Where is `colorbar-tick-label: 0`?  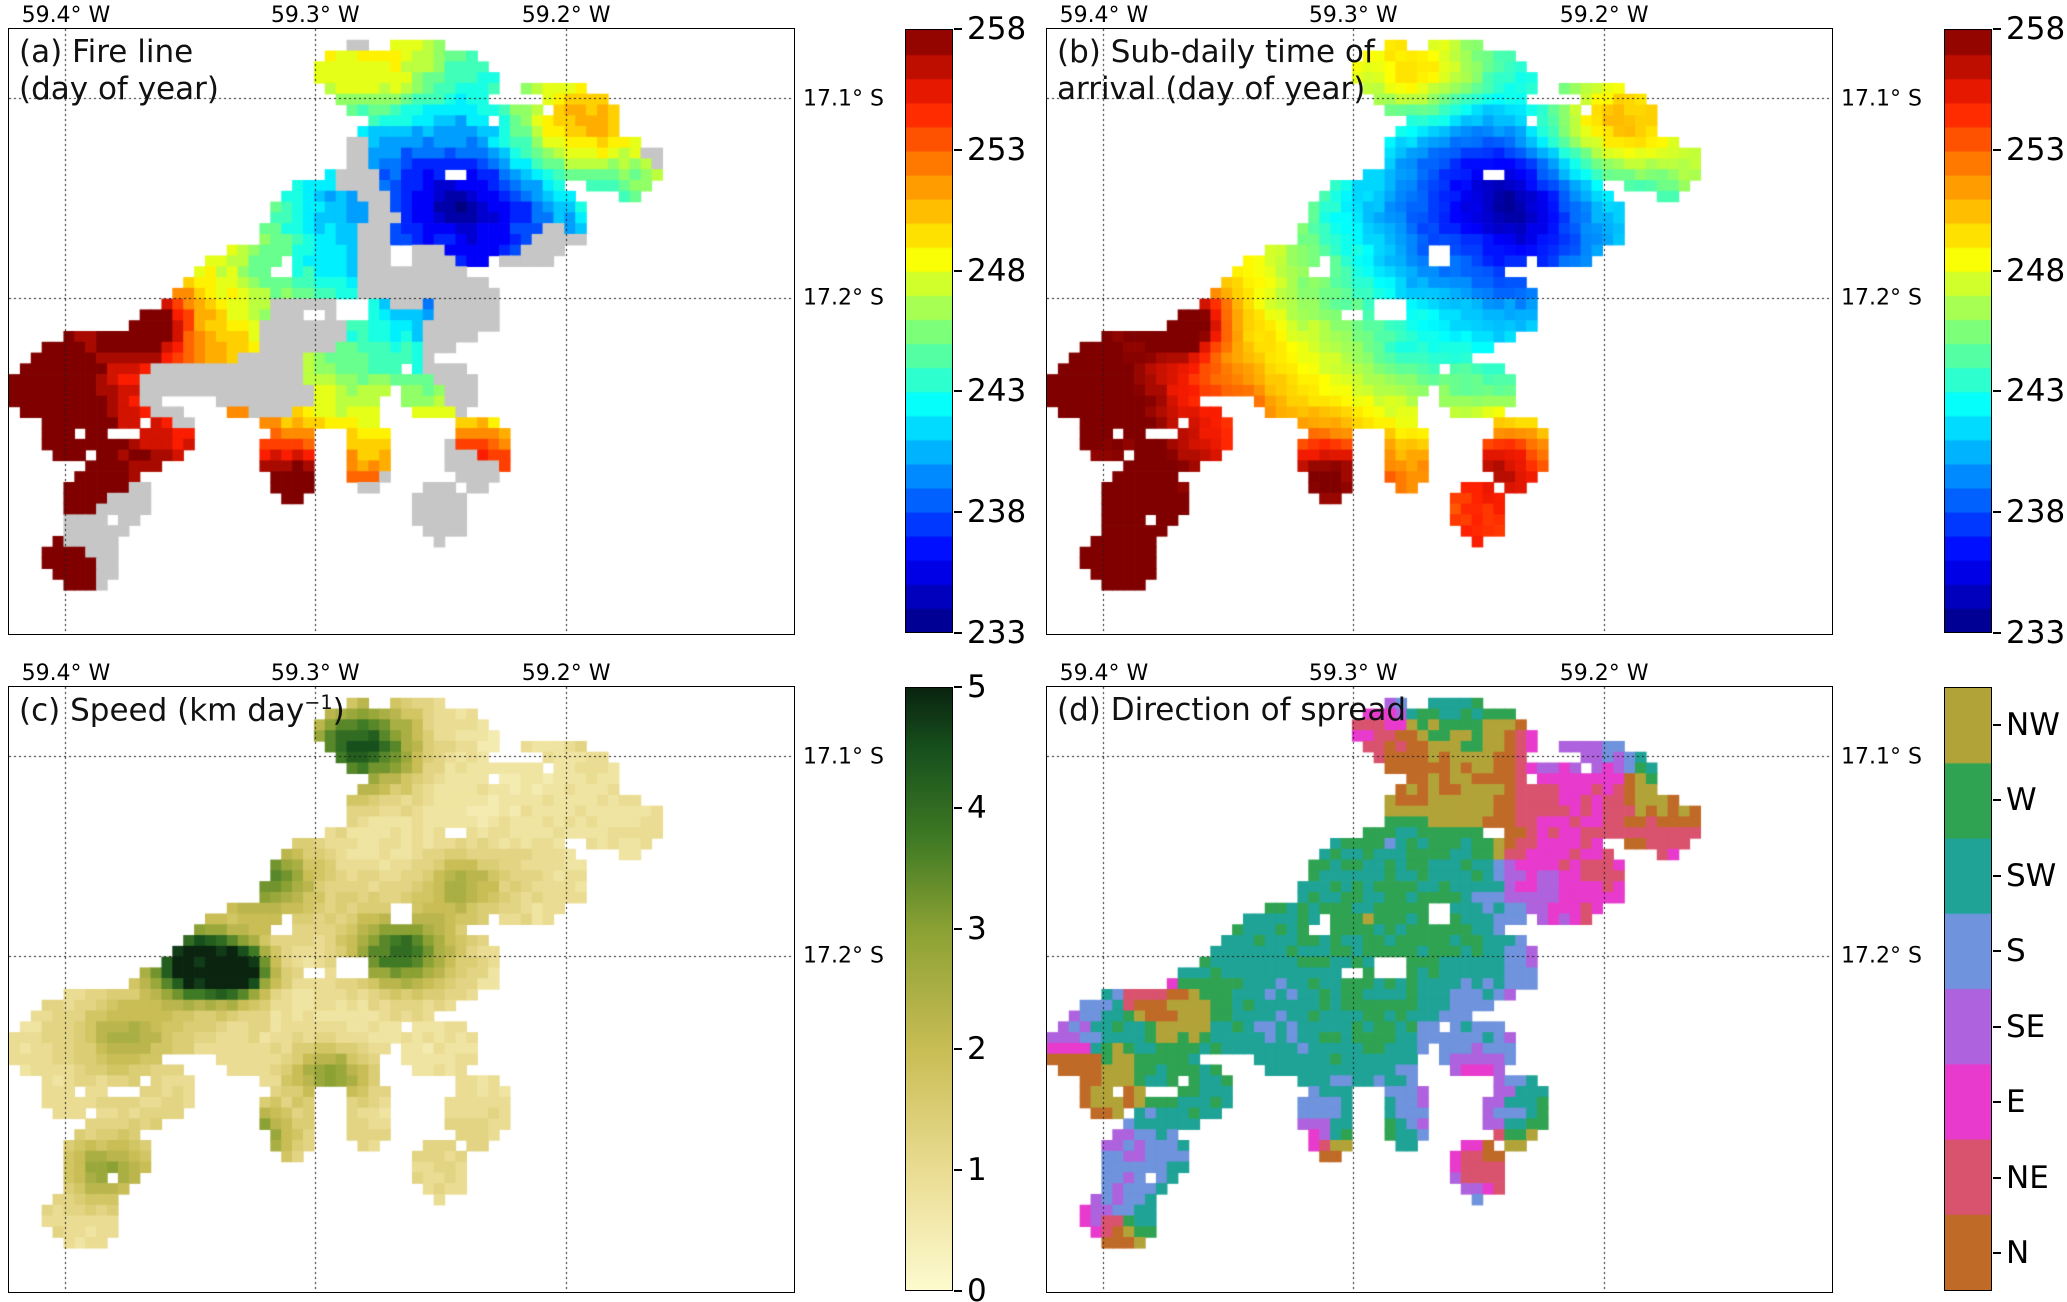 colorbar-tick-label: 0 is located at coordinates (977, 1287).